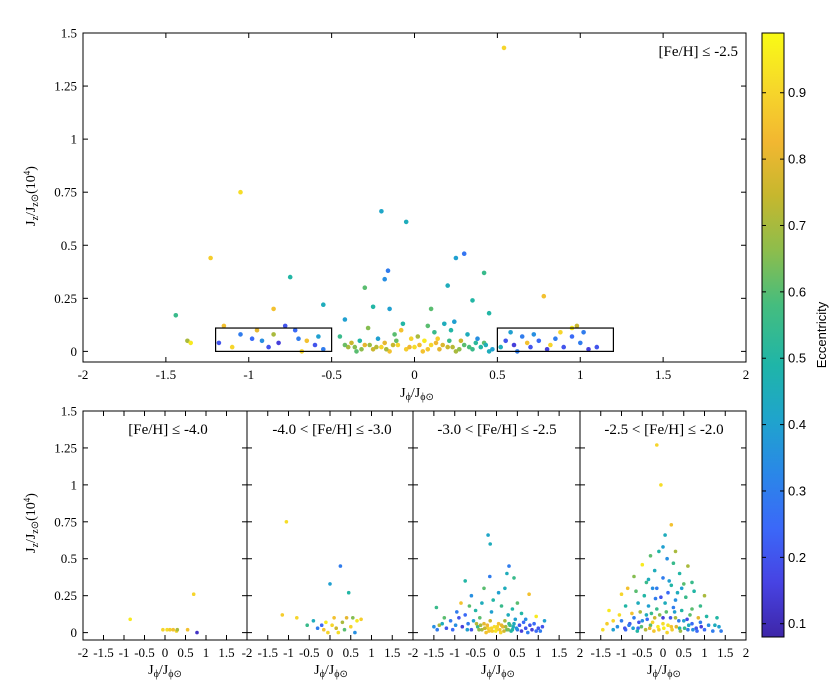  What do you see at coordinates (725, 652) in the screenshot?
I see `p4-xtick-label-7: 1.5` at bounding box center [725, 652].